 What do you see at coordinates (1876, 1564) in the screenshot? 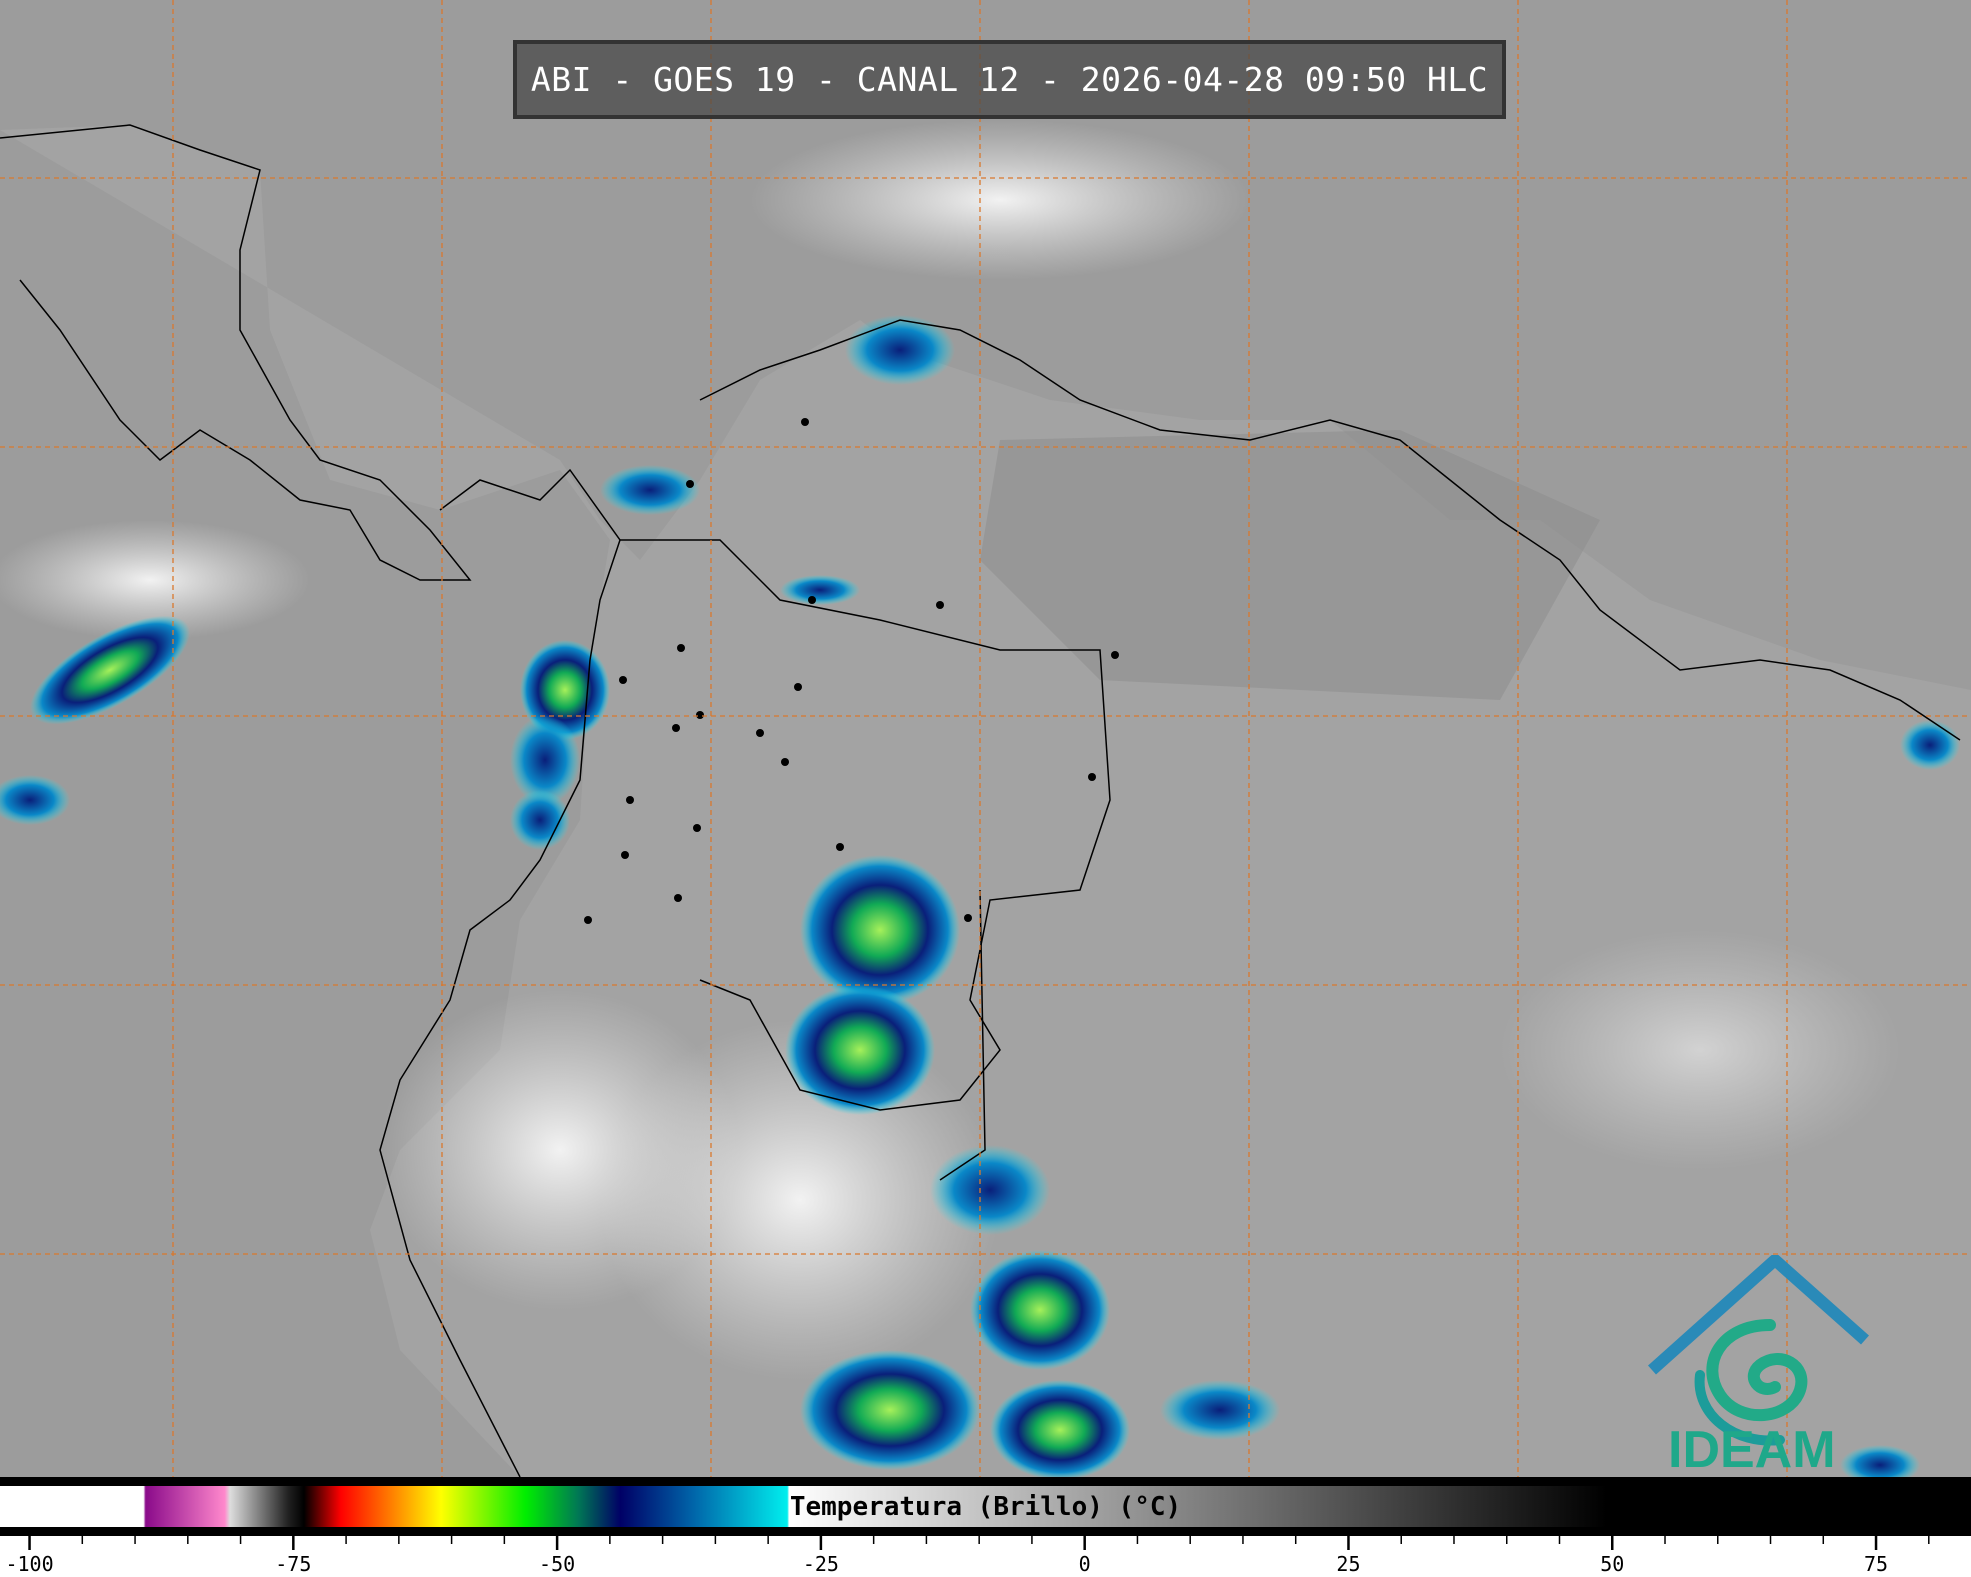
I see `tick-label: 75` at bounding box center [1876, 1564].